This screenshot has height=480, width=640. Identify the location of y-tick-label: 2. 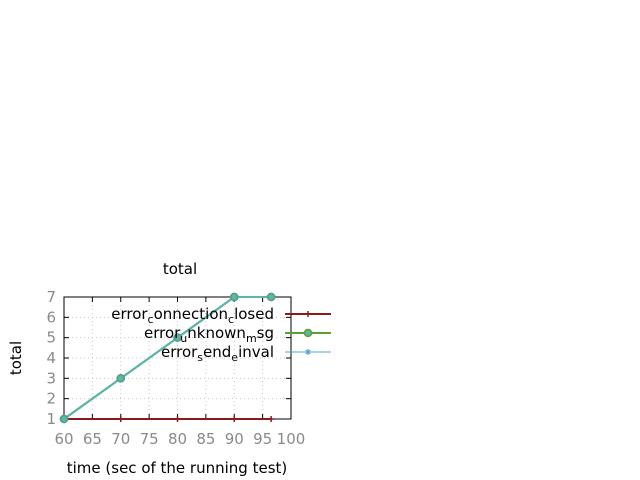
(51, 399).